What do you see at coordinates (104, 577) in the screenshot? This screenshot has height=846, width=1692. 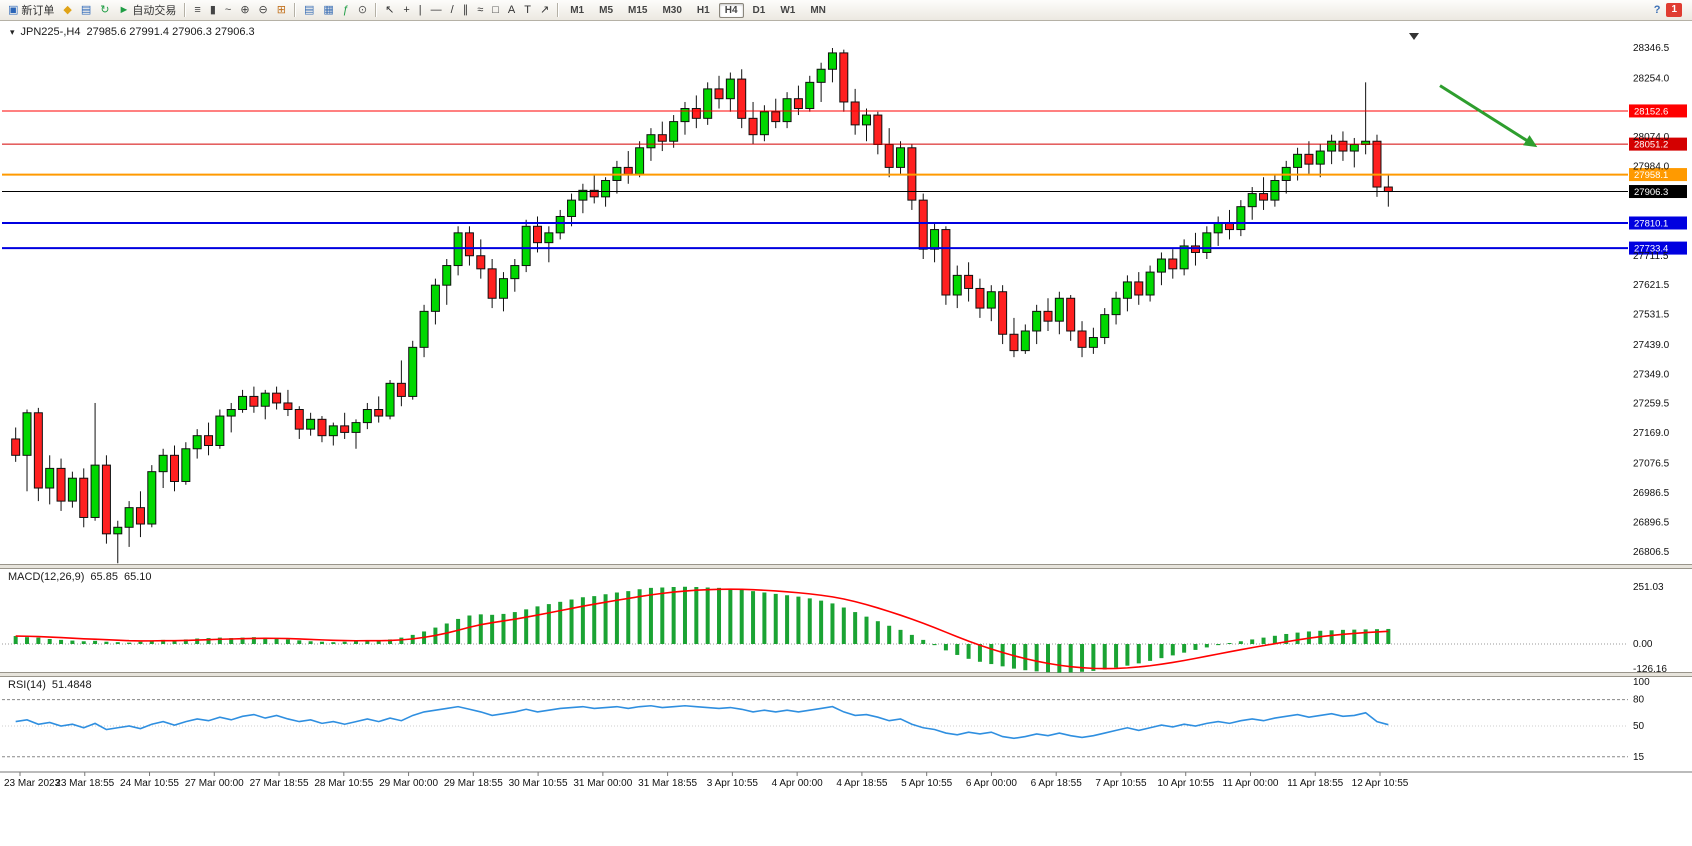 I see `macd-main-value: 65.85` at bounding box center [104, 577].